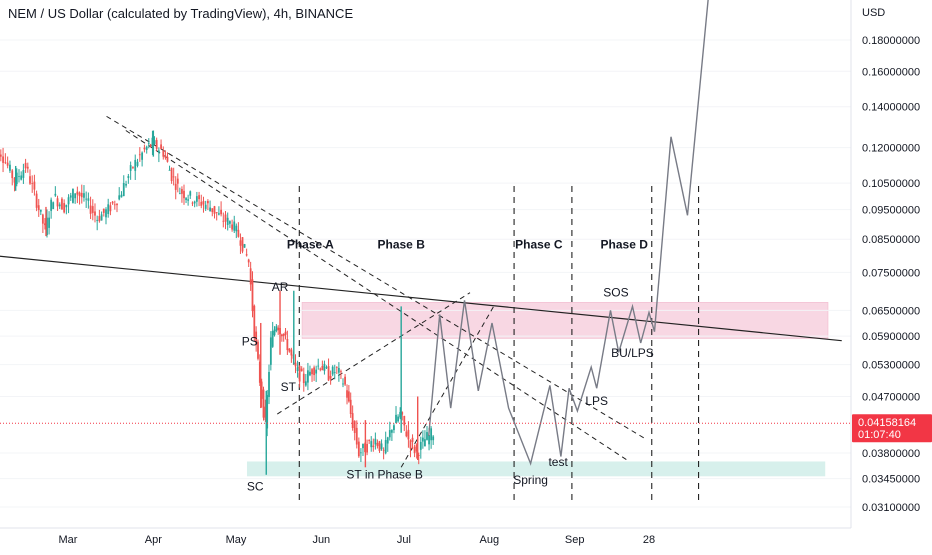 The height and width of the screenshot is (555, 932). I want to click on annotation-ar: AR, so click(280, 287).